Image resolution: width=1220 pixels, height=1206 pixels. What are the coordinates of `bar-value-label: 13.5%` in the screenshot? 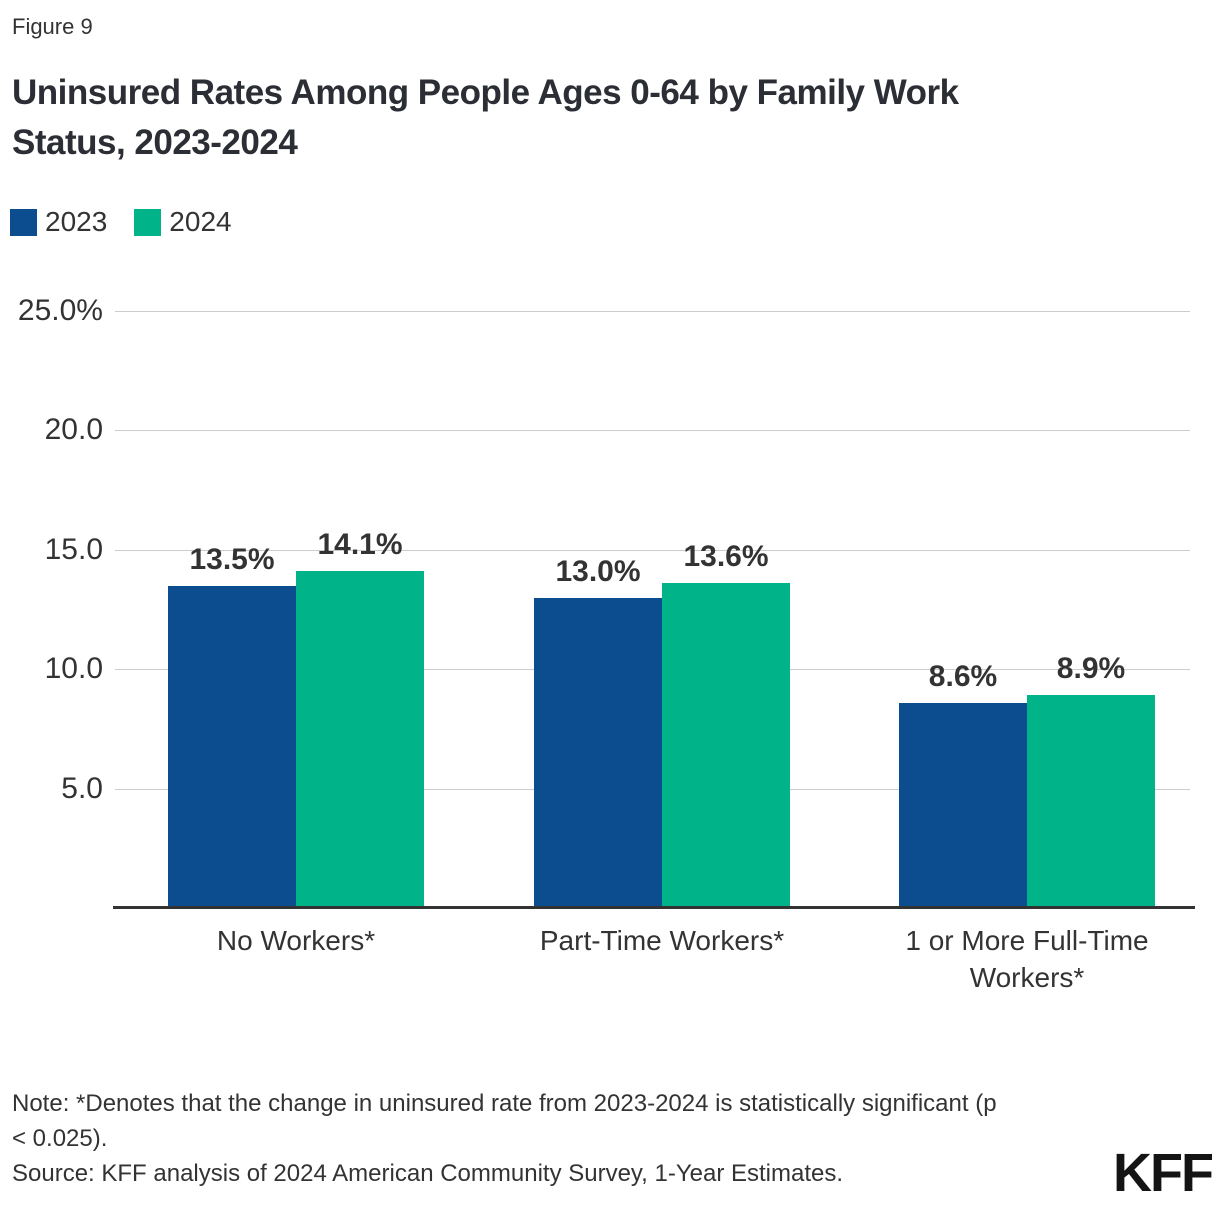 It's located at (232, 559).